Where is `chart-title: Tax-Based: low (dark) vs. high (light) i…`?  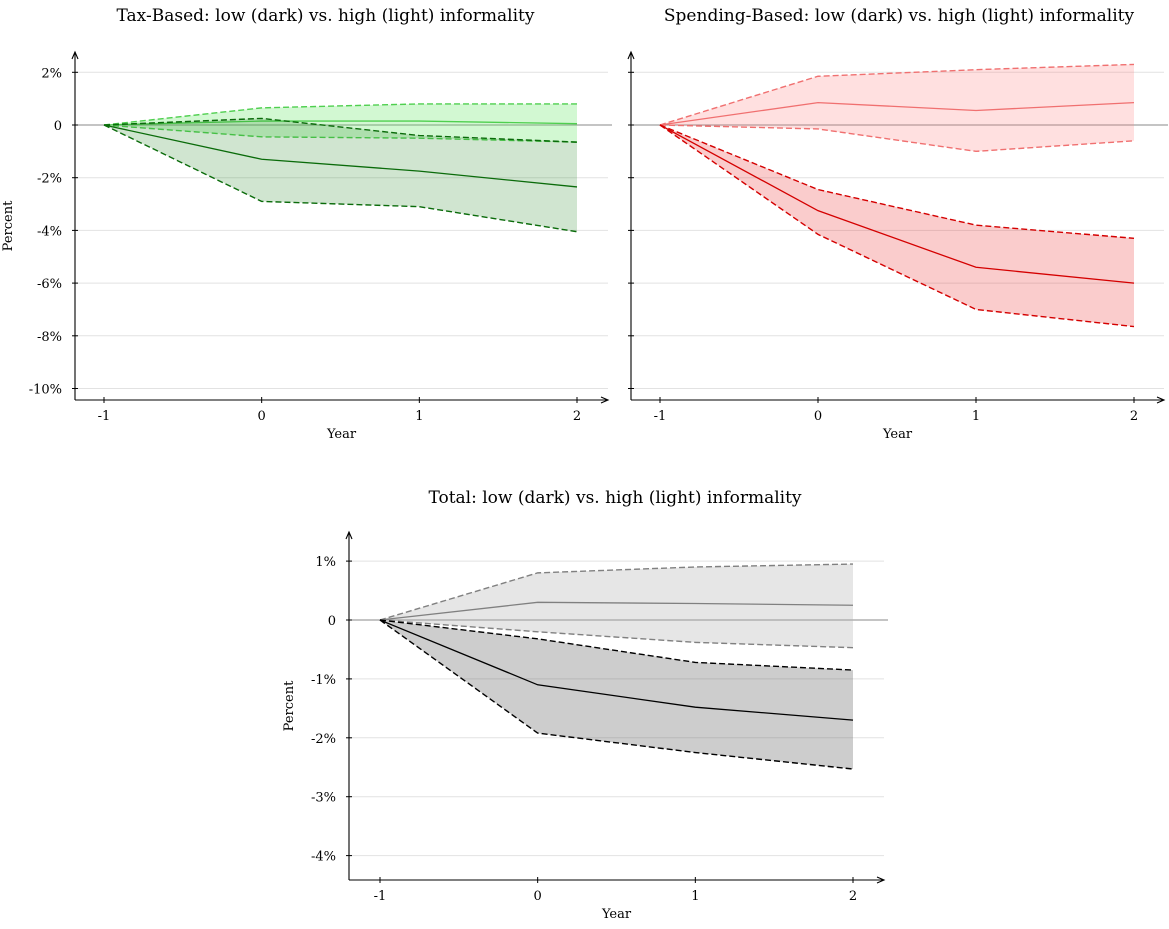 chart-title: Tax-Based: low (dark) vs. high (light) i… is located at coordinates (325, 16).